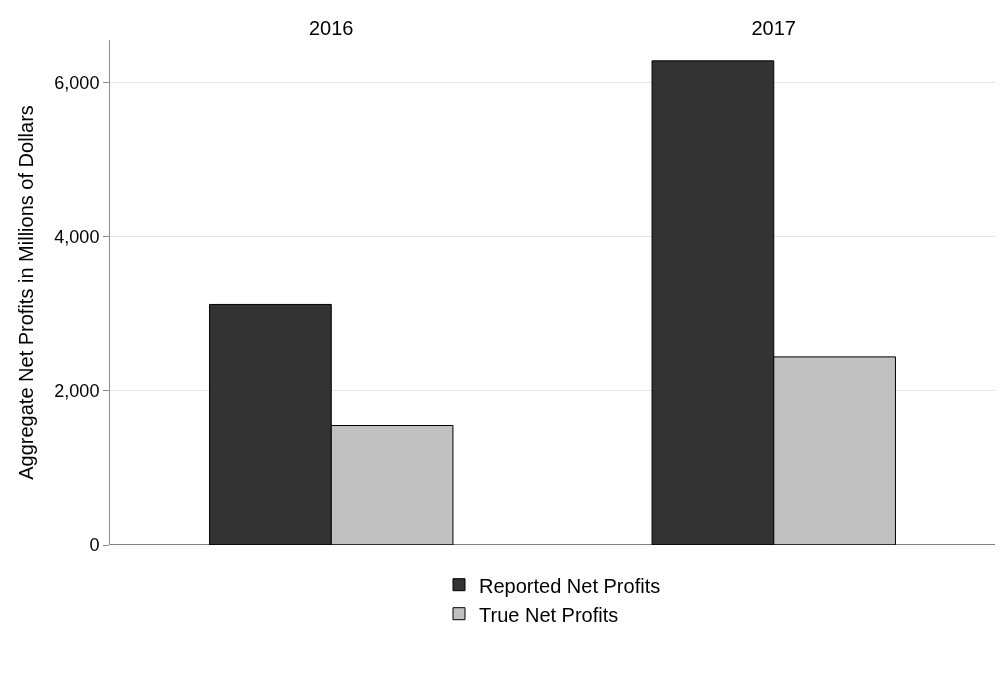 The width and height of the screenshot is (1005, 675). Describe the element at coordinates (77, 82) in the screenshot. I see `y-tick-label: 6,000` at that location.